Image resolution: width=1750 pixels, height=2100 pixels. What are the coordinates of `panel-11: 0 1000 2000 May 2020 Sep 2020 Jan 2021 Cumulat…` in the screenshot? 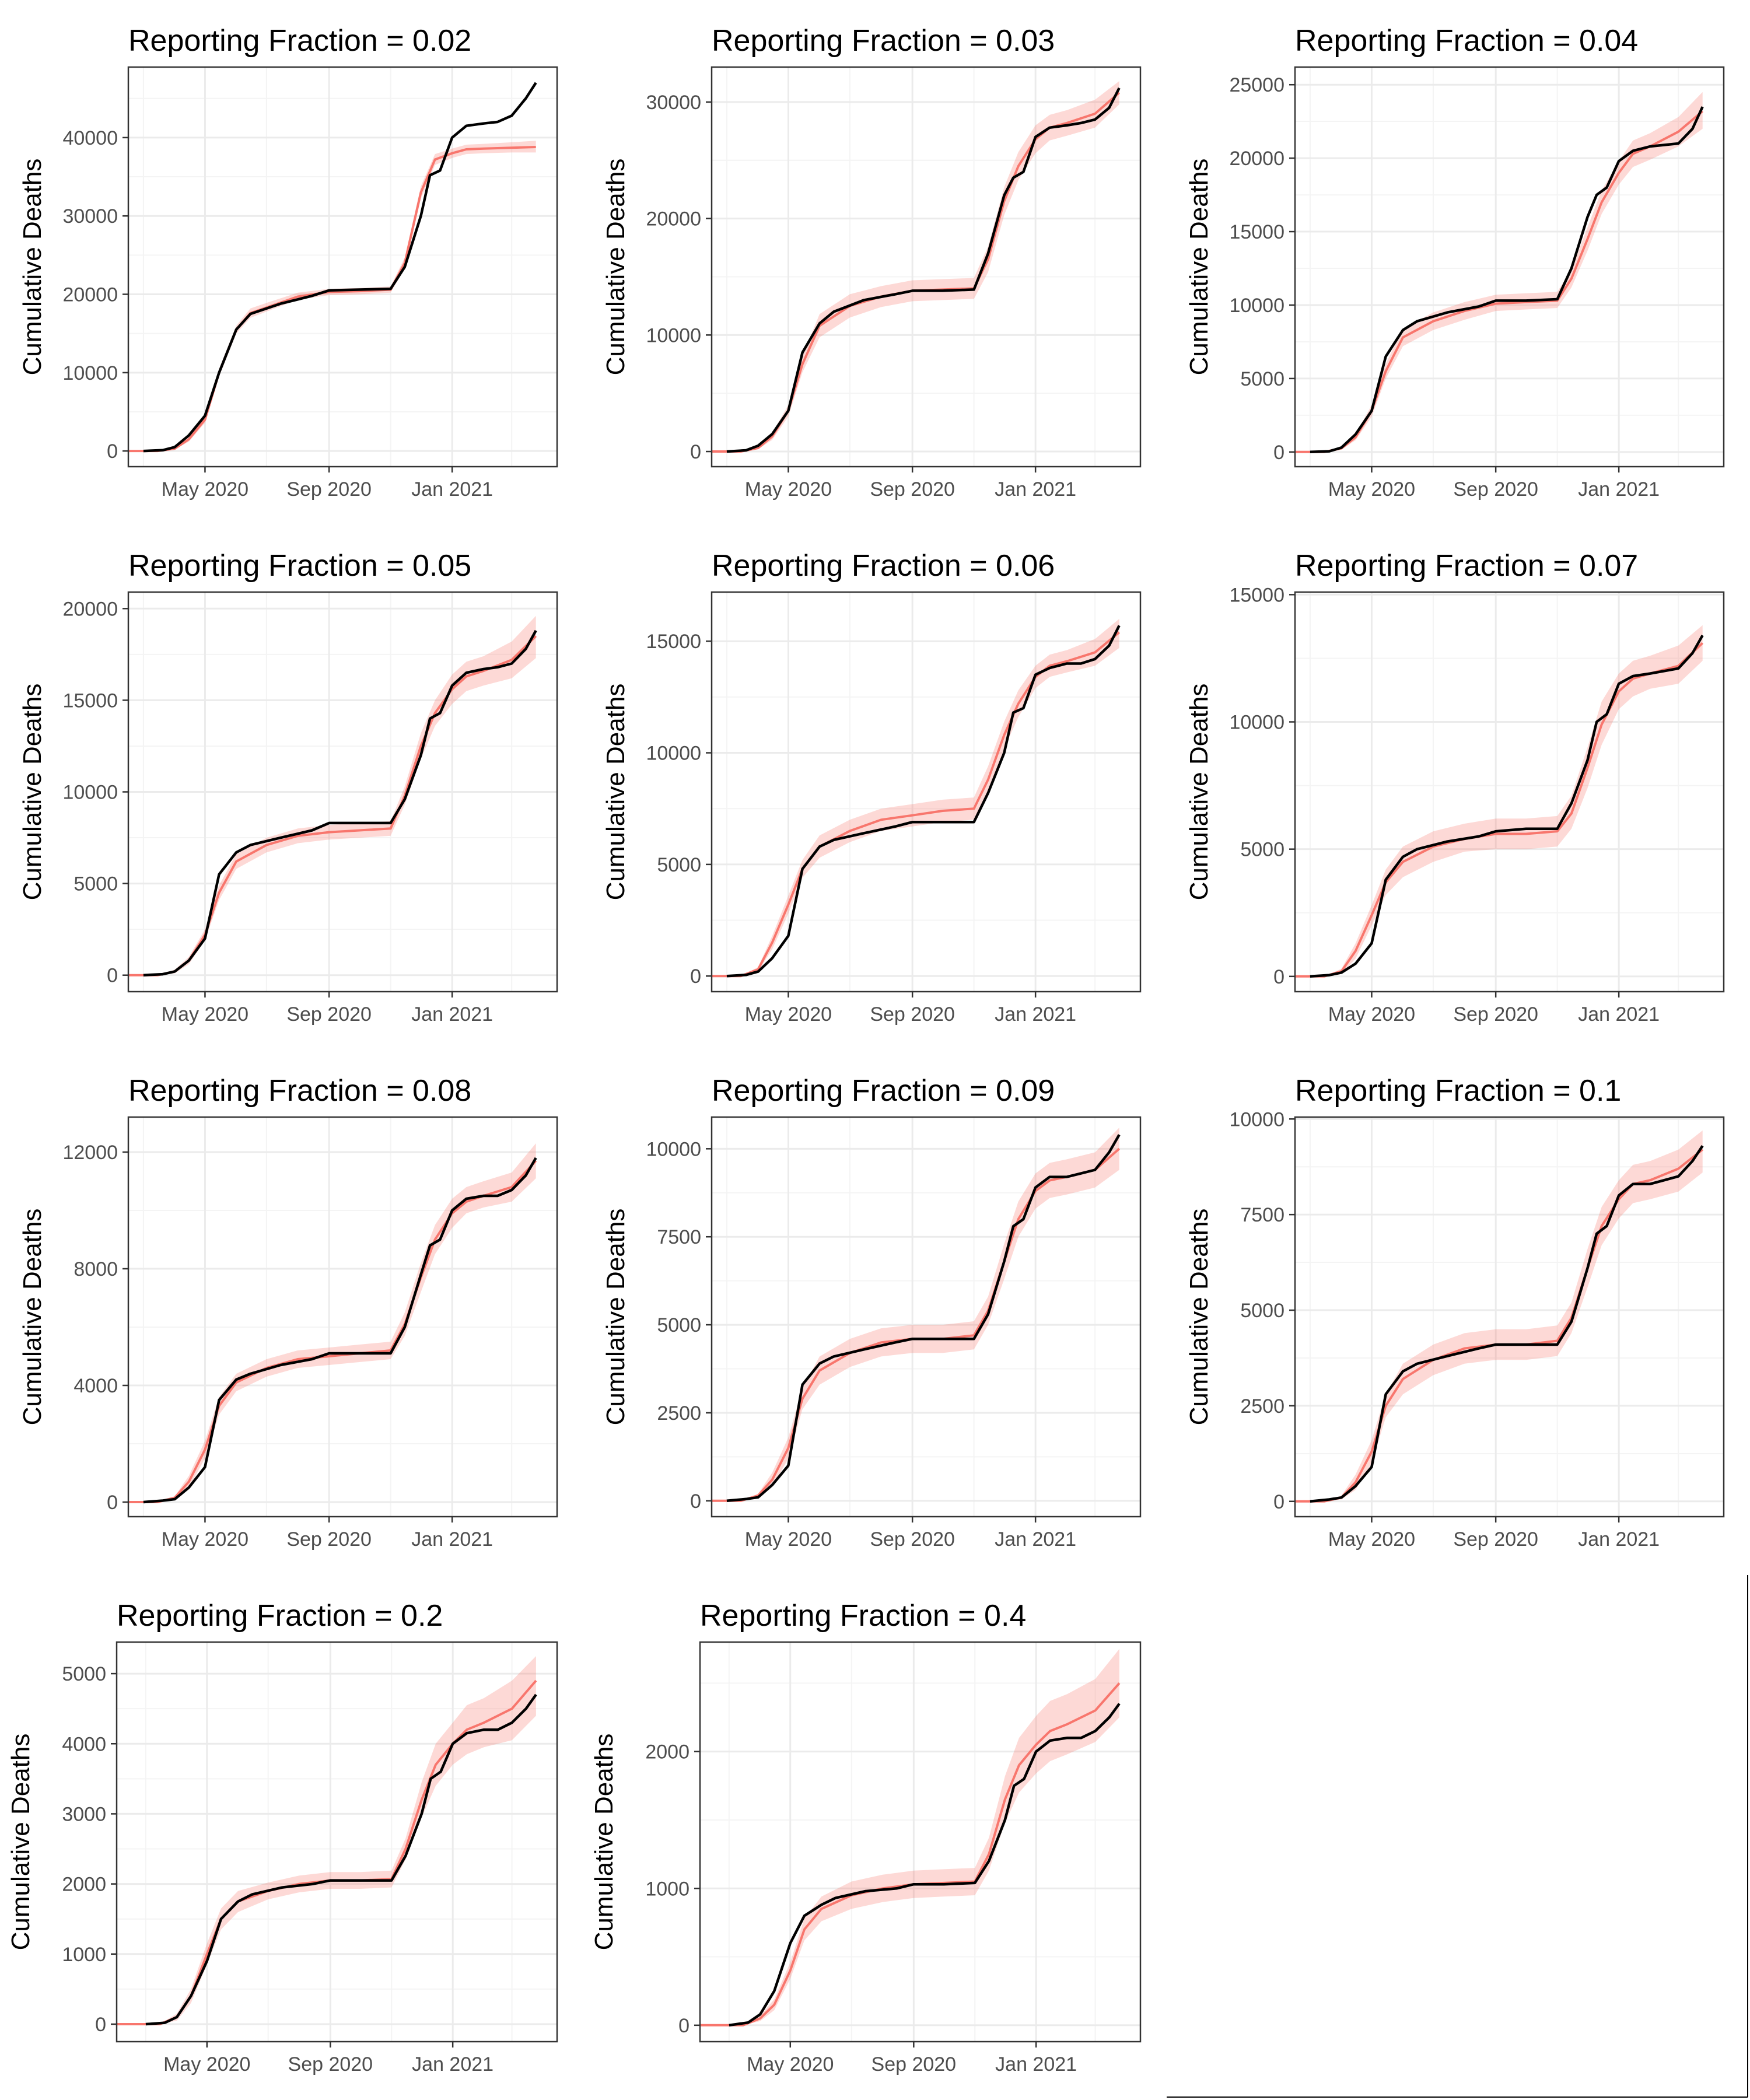 It's located at (866, 1838).